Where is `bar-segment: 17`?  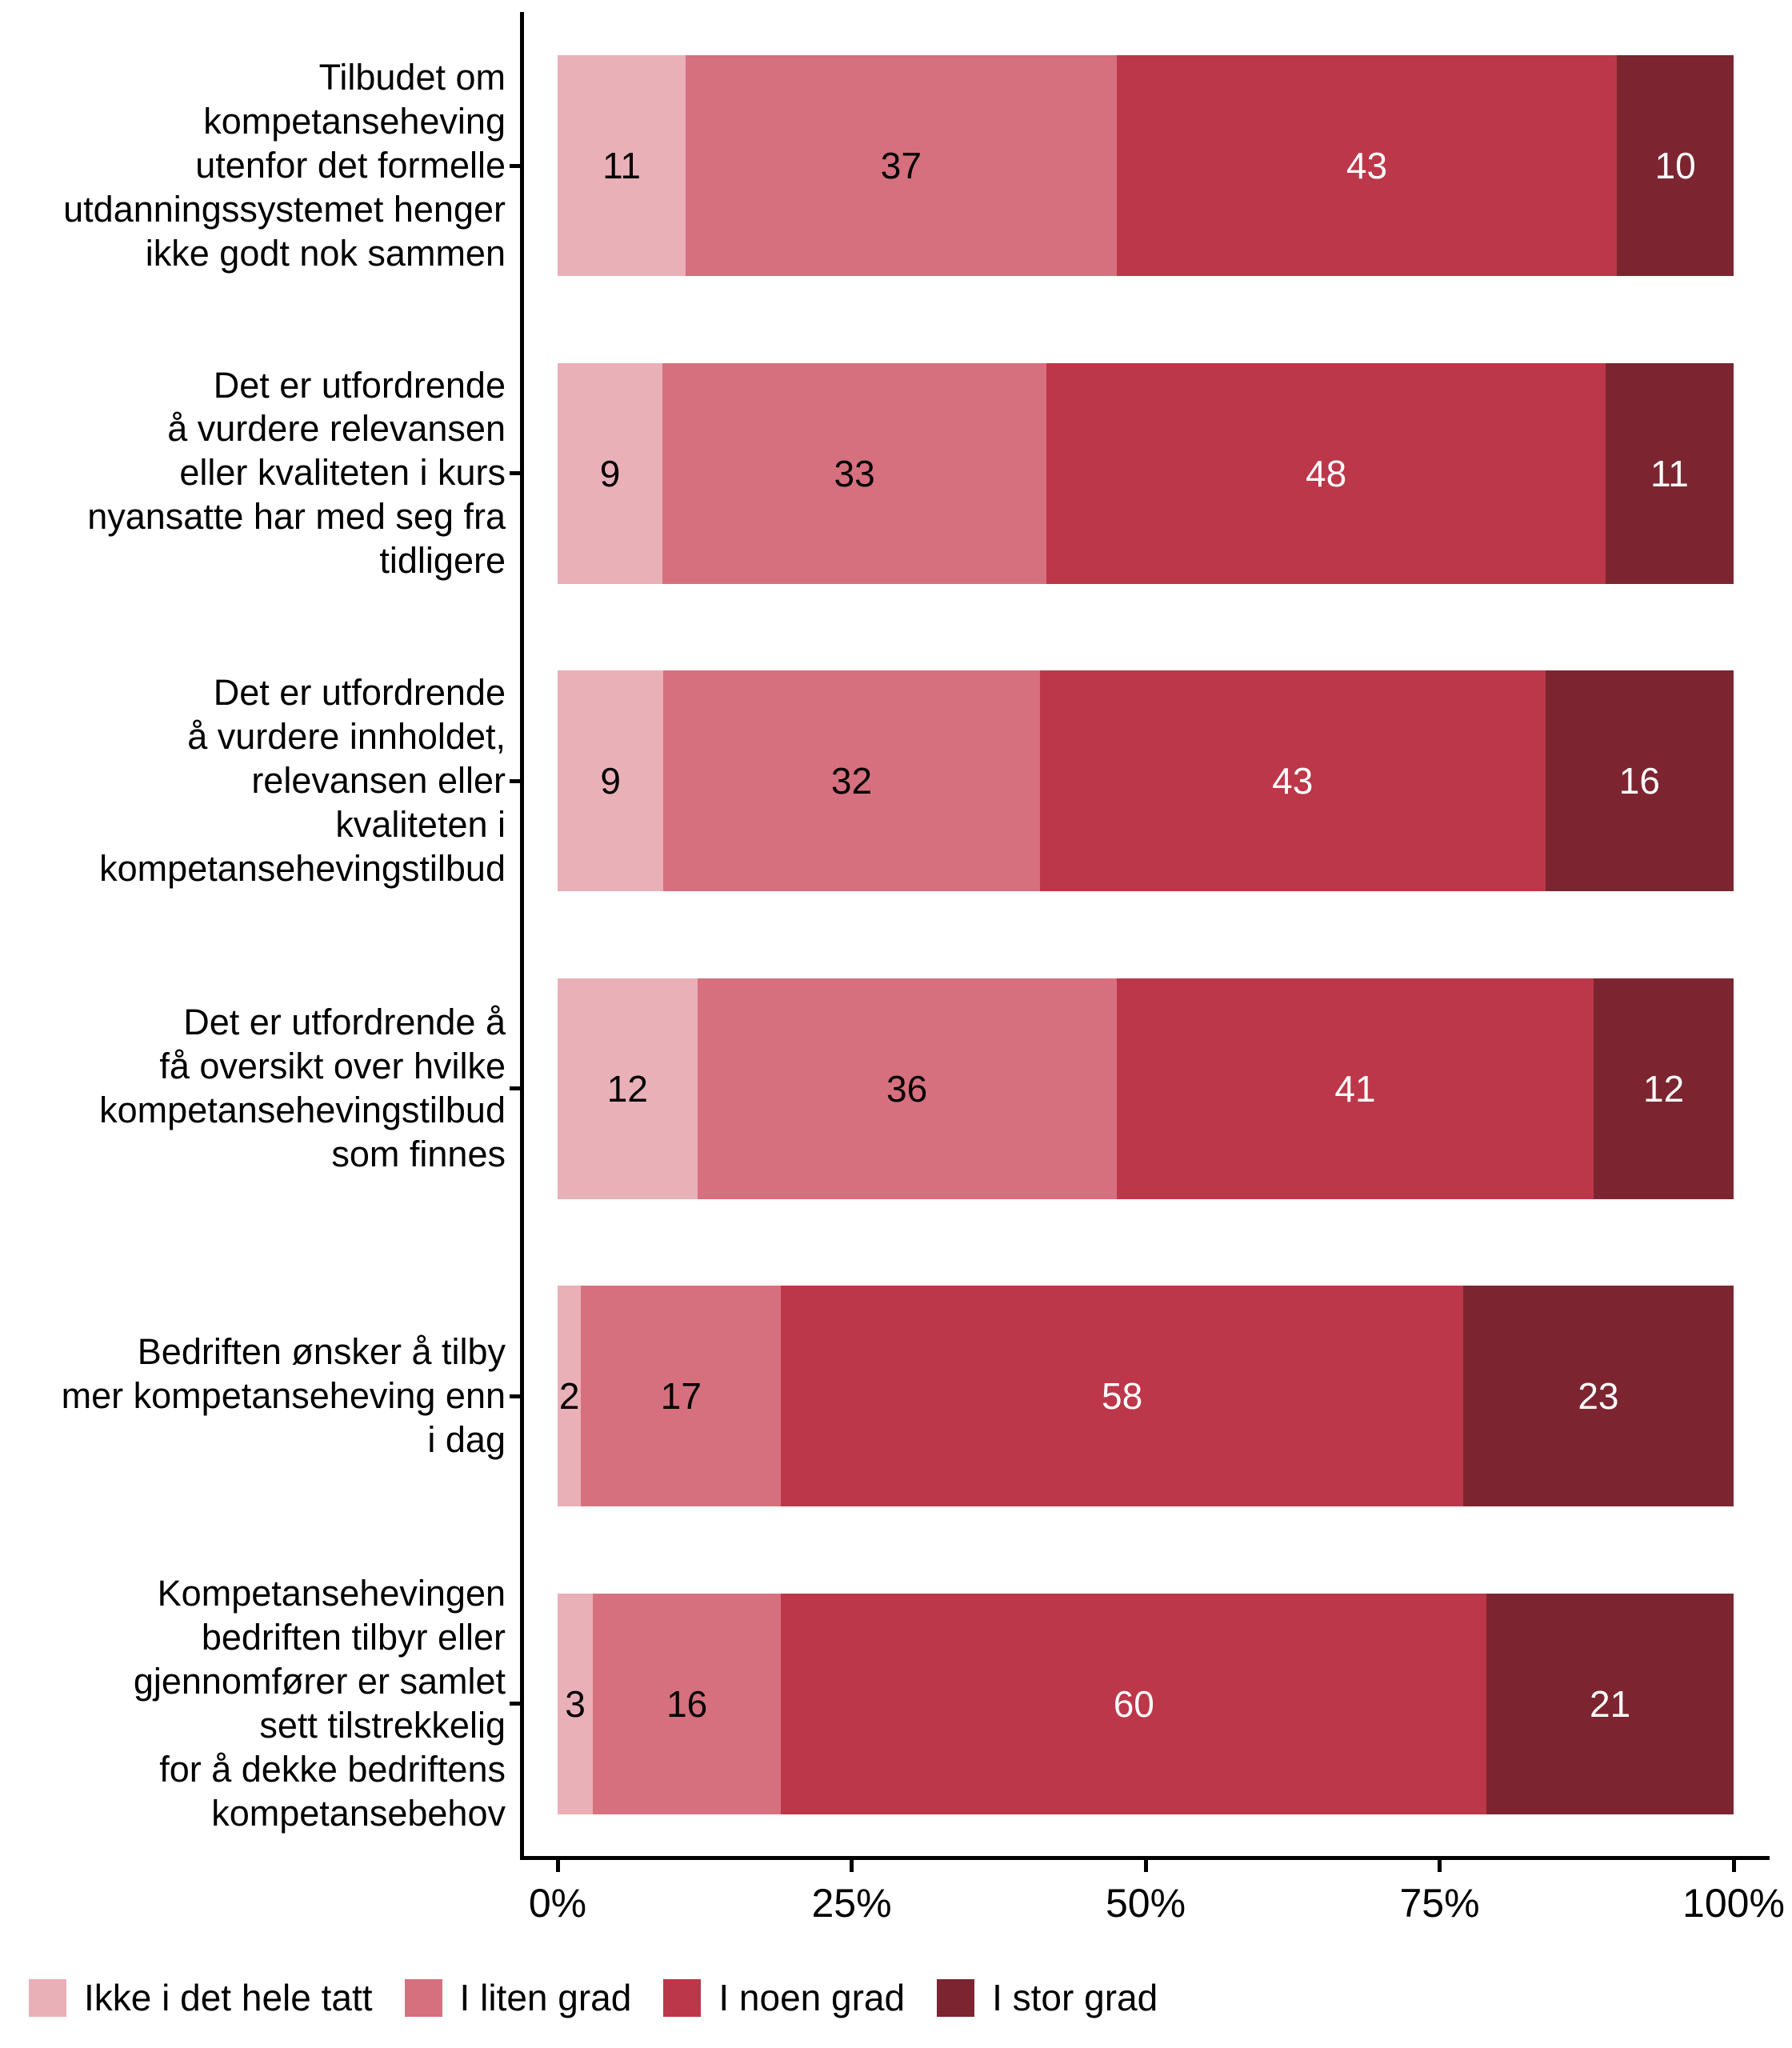 bar-segment: 17 is located at coordinates (681, 1396).